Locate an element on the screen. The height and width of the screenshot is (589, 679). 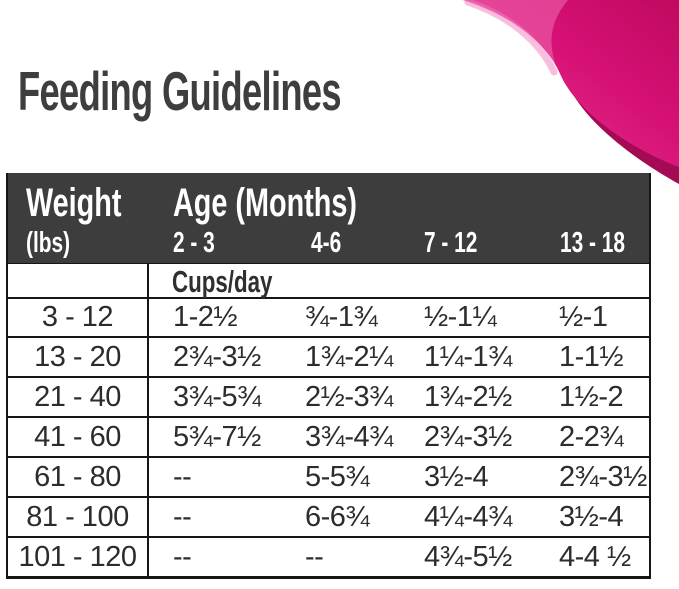
age-group-header: Age (Months) is located at coordinates (265, 203).